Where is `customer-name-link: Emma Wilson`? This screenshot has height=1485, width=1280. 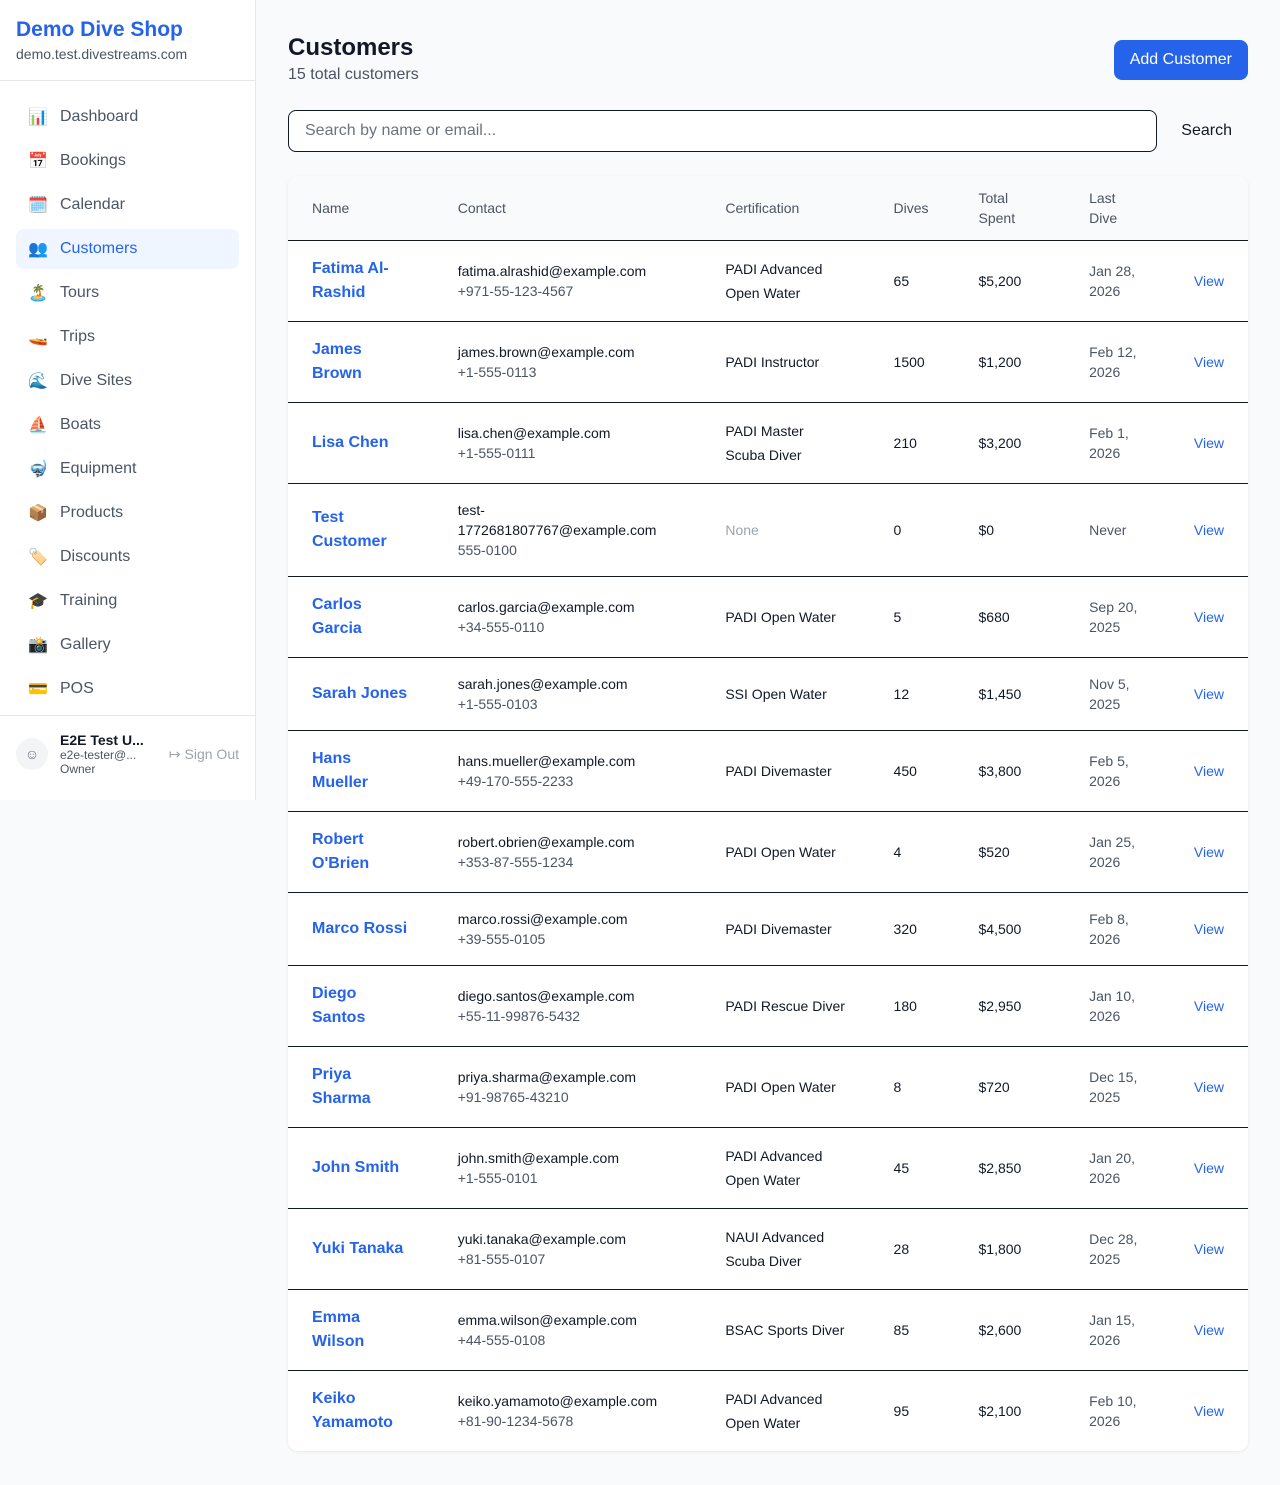
customer-name-link: Emma Wilson is located at coordinates (338, 1329).